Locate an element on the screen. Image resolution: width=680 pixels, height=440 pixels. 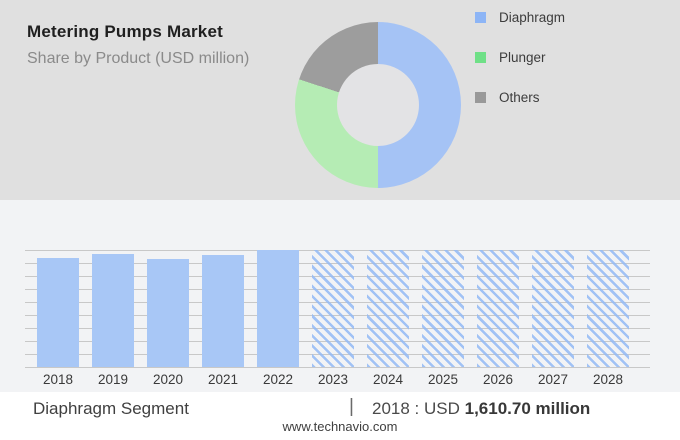
forecast-bar-2024 is located at coordinates (388, 308).